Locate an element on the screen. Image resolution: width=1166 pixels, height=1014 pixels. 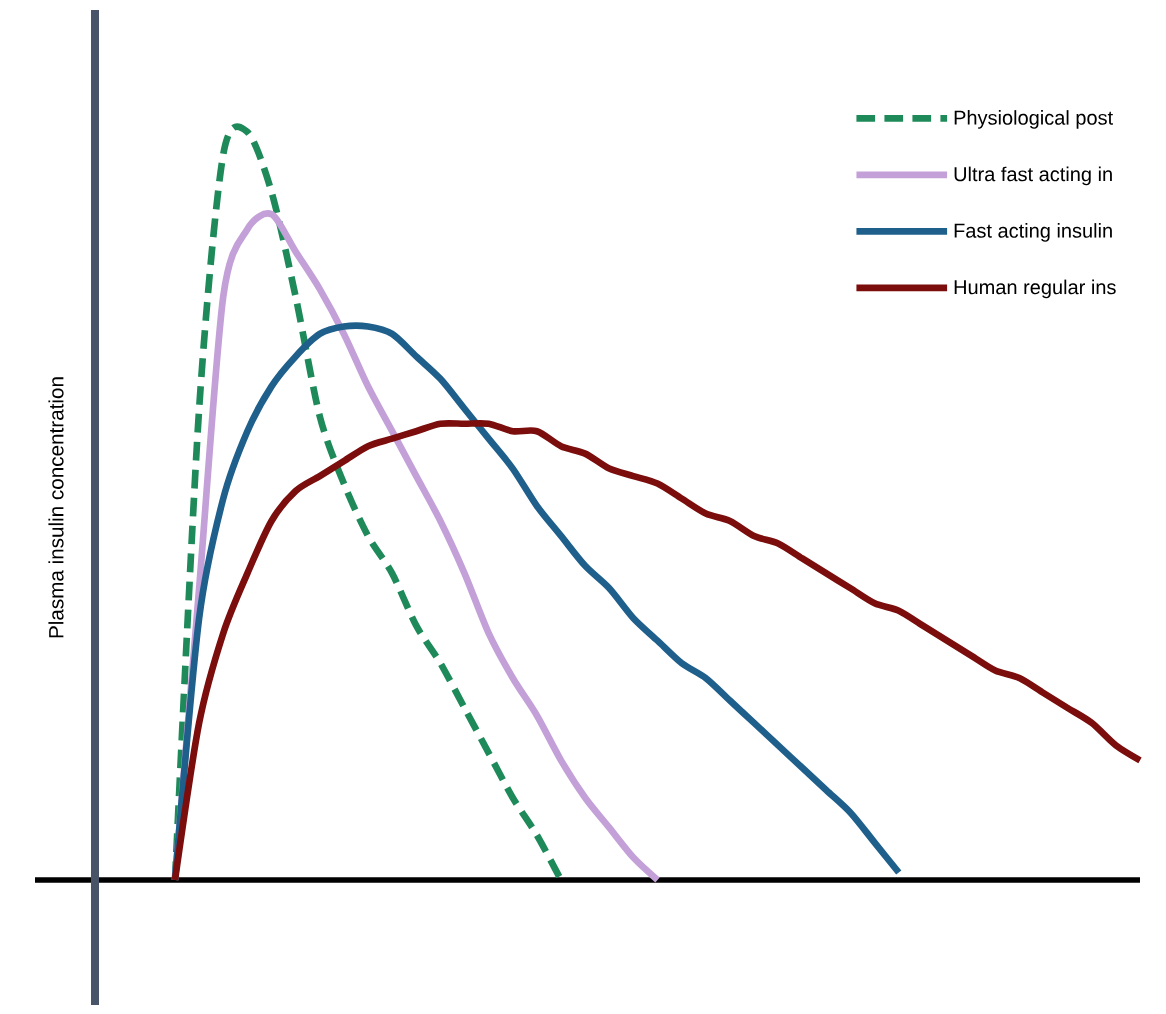
legend-label: Human regular ins is located at coordinates (1035, 289).